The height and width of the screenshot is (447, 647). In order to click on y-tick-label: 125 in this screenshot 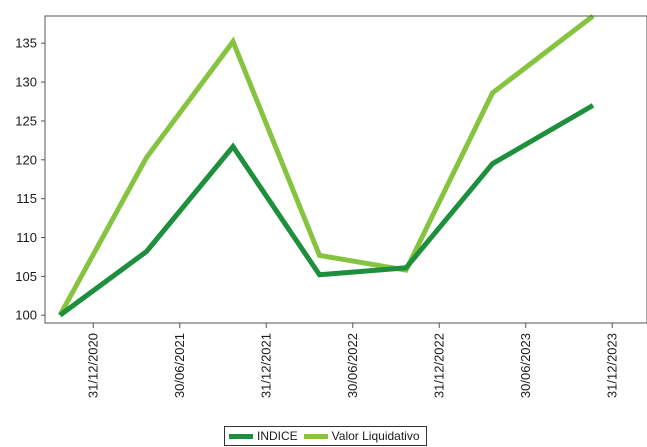, I will do `click(26, 120)`.